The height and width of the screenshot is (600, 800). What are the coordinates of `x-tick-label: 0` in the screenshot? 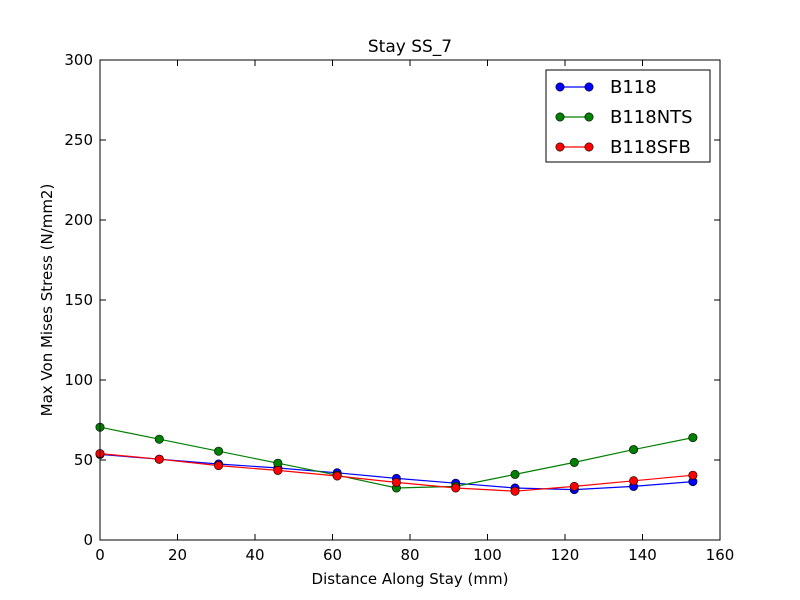 It's located at (100, 555).